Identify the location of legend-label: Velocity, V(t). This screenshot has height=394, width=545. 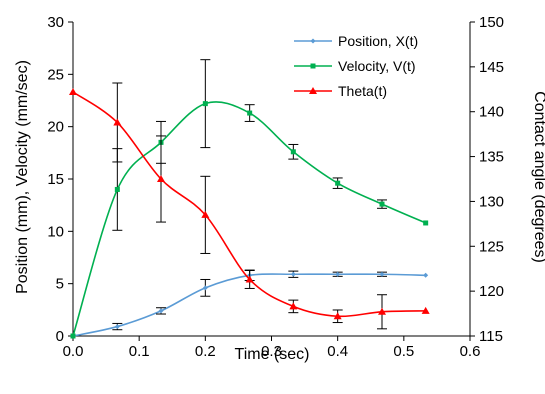
(377, 66).